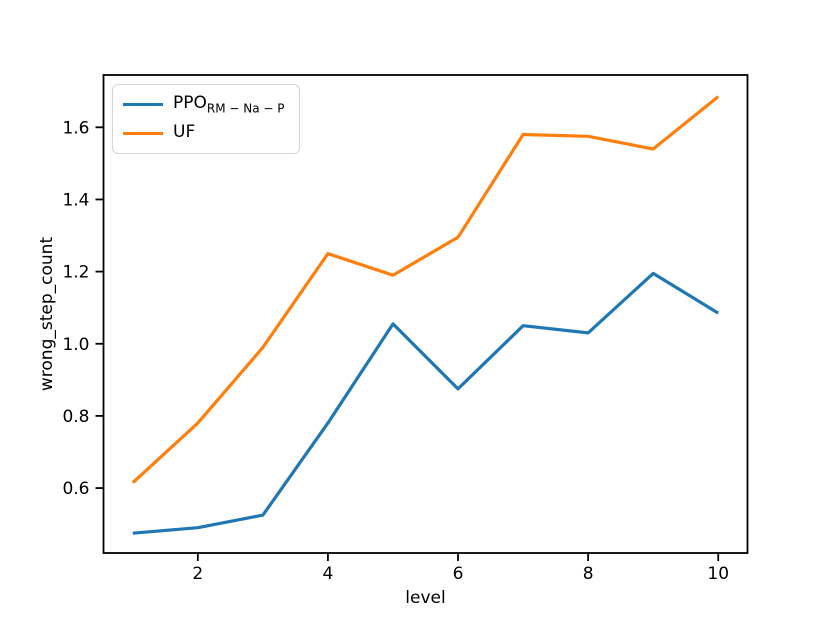  What do you see at coordinates (143, 104) in the screenshot?
I see `legend-line-sample-ppo` at bounding box center [143, 104].